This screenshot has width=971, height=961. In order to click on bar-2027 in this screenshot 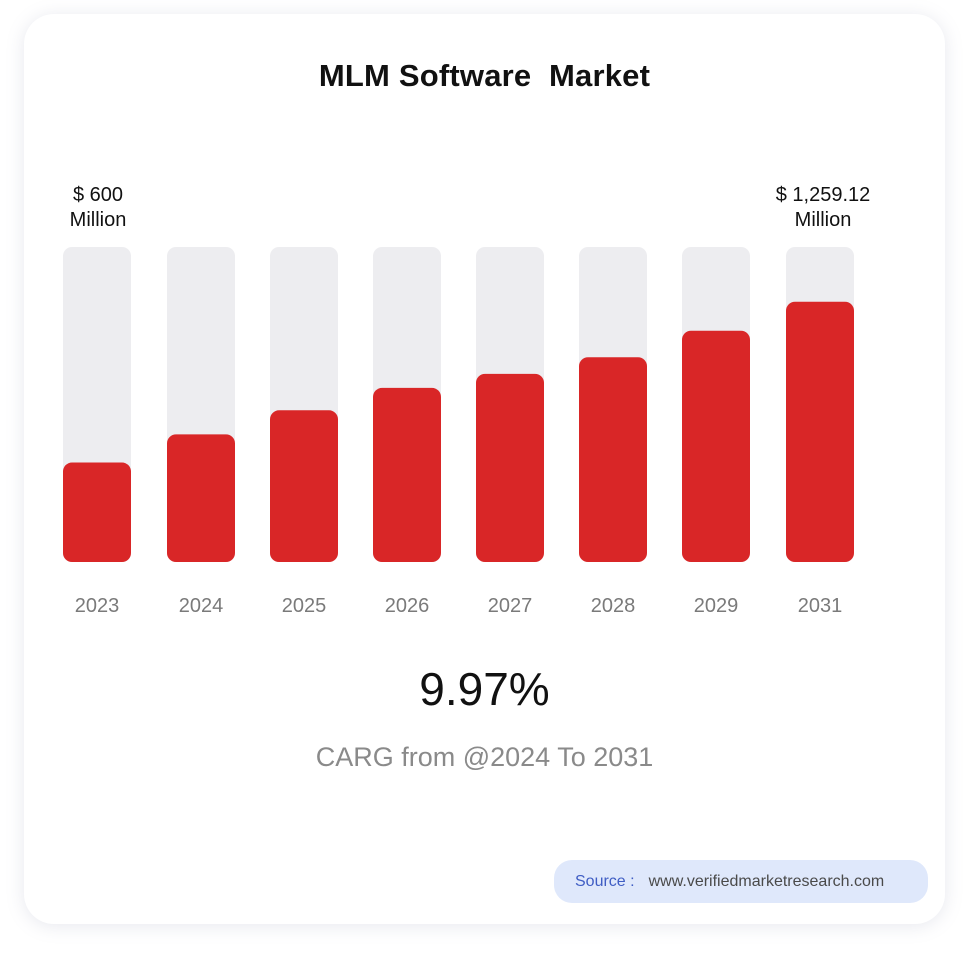, I will do `click(510, 467)`.